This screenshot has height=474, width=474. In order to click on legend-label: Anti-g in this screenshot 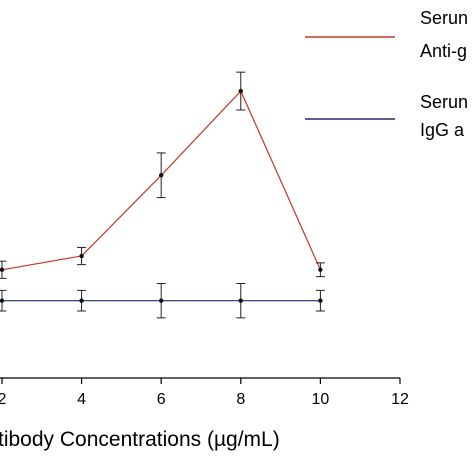, I will do `click(443, 51)`.